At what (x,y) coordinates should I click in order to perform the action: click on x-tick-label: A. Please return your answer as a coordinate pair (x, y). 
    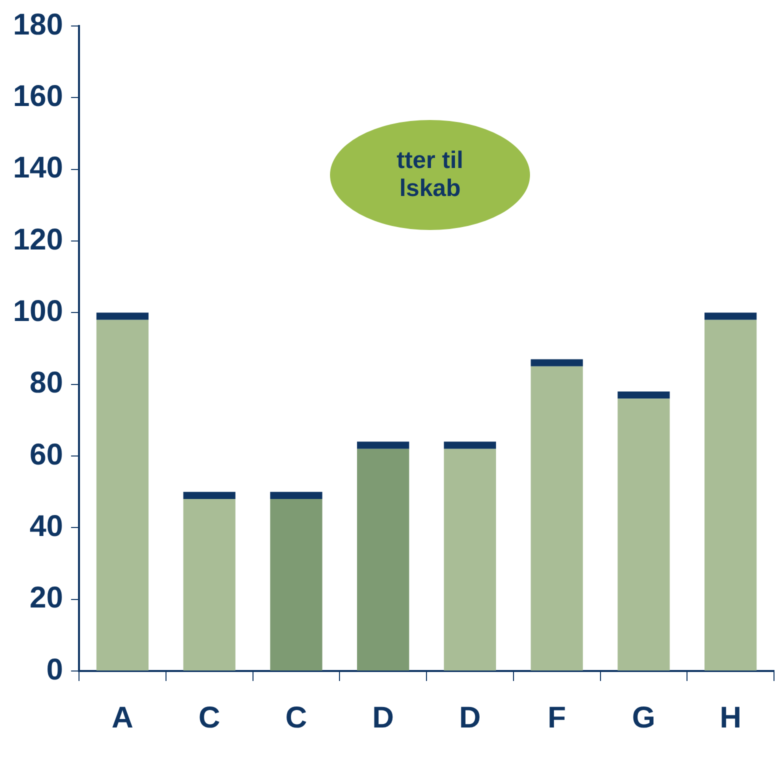
    Looking at the image, I should click on (123, 717).